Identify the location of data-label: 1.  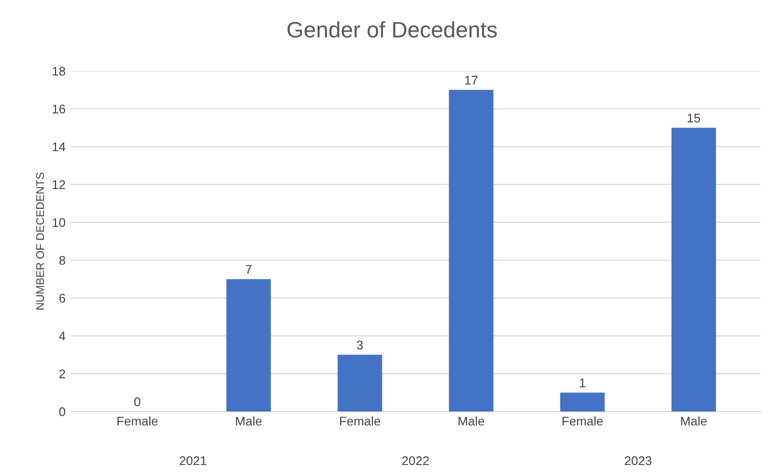
(583, 383).